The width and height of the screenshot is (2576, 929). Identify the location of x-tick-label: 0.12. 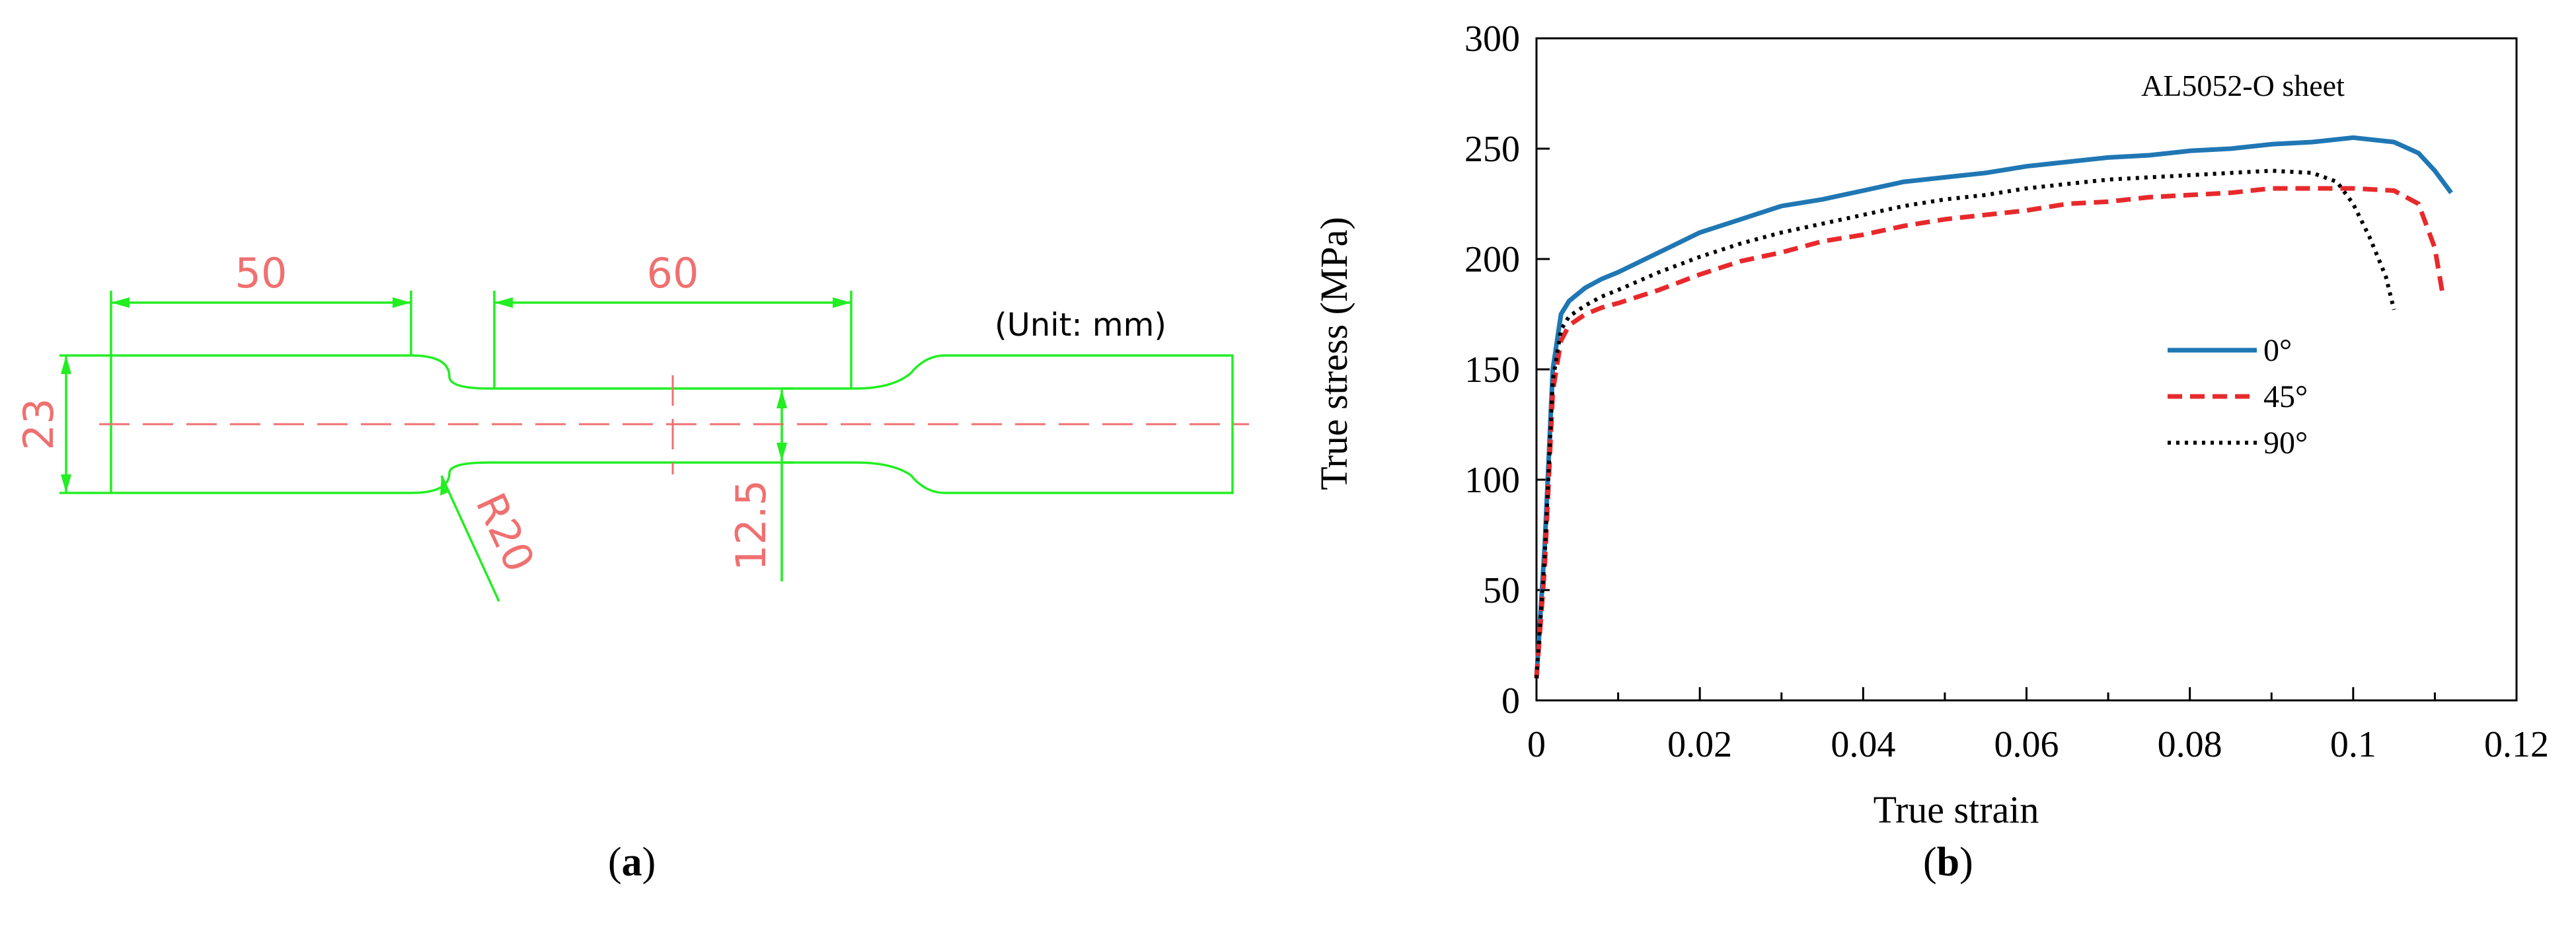
(2516, 744).